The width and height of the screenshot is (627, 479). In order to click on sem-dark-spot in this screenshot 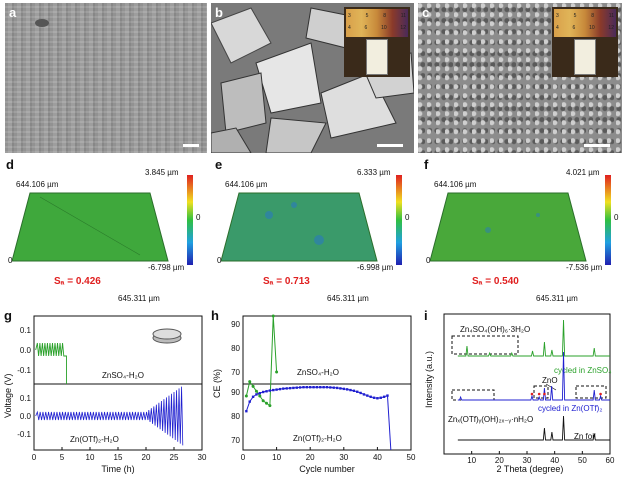, I will do `click(42, 23)`.